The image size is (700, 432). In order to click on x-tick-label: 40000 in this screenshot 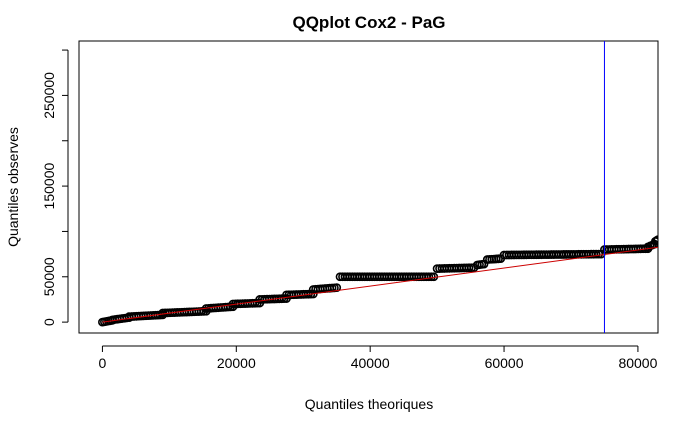, I will do `click(370, 363)`.